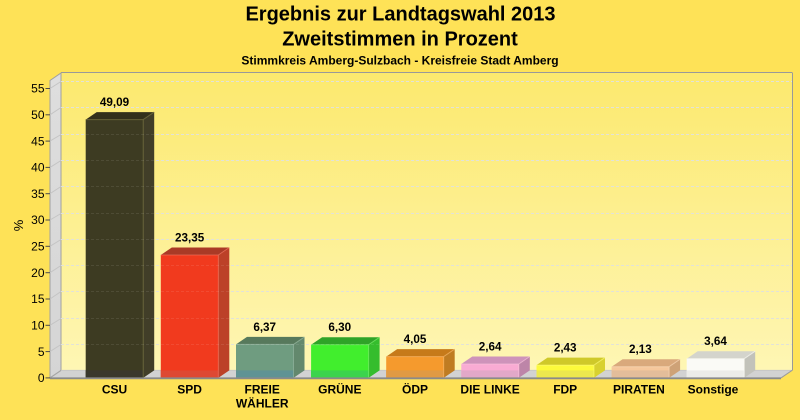  What do you see at coordinates (38, 194) in the screenshot?
I see `svg-text: 35` at bounding box center [38, 194].